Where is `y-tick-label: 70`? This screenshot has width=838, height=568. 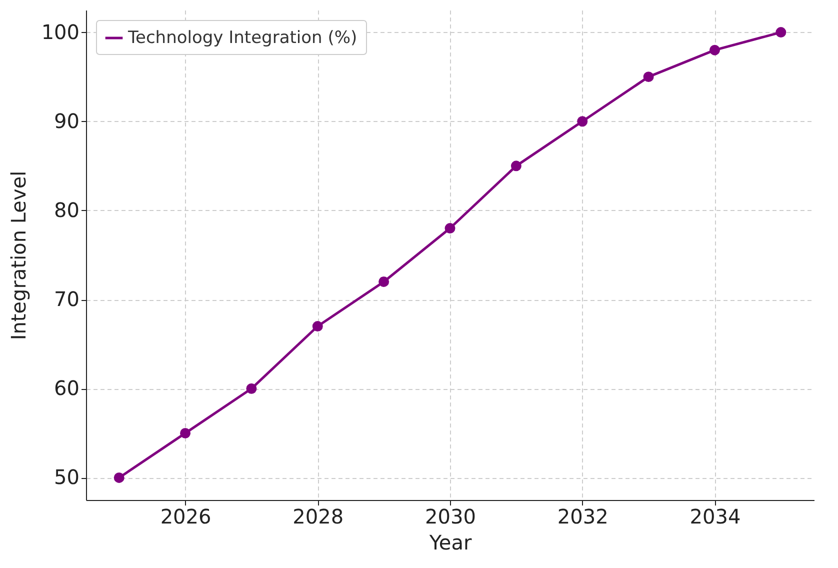 y-tick-label: 70 is located at coordinates (67, 299).